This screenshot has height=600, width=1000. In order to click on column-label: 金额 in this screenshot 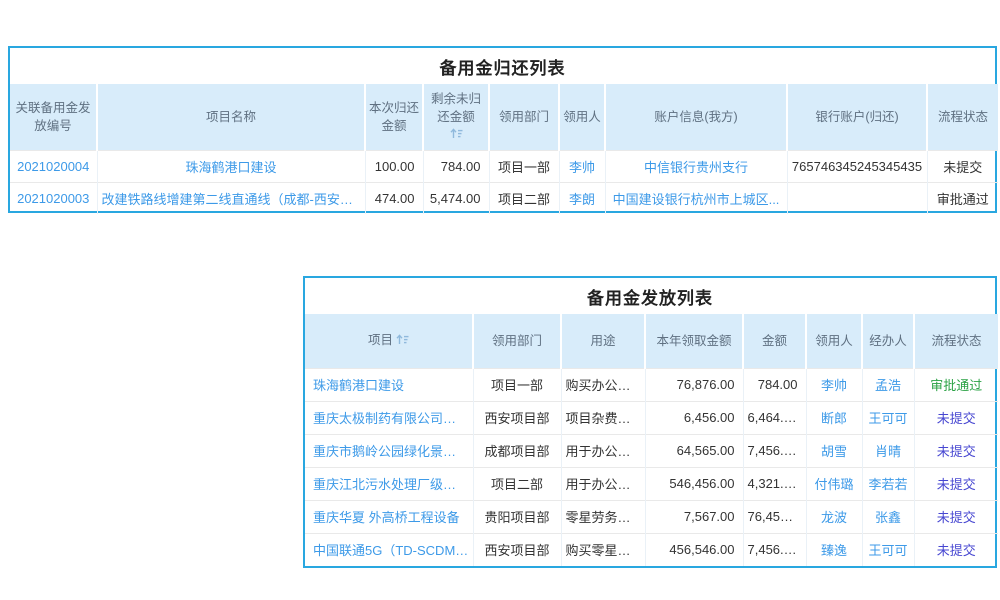, I will do `click(774, 340)`.